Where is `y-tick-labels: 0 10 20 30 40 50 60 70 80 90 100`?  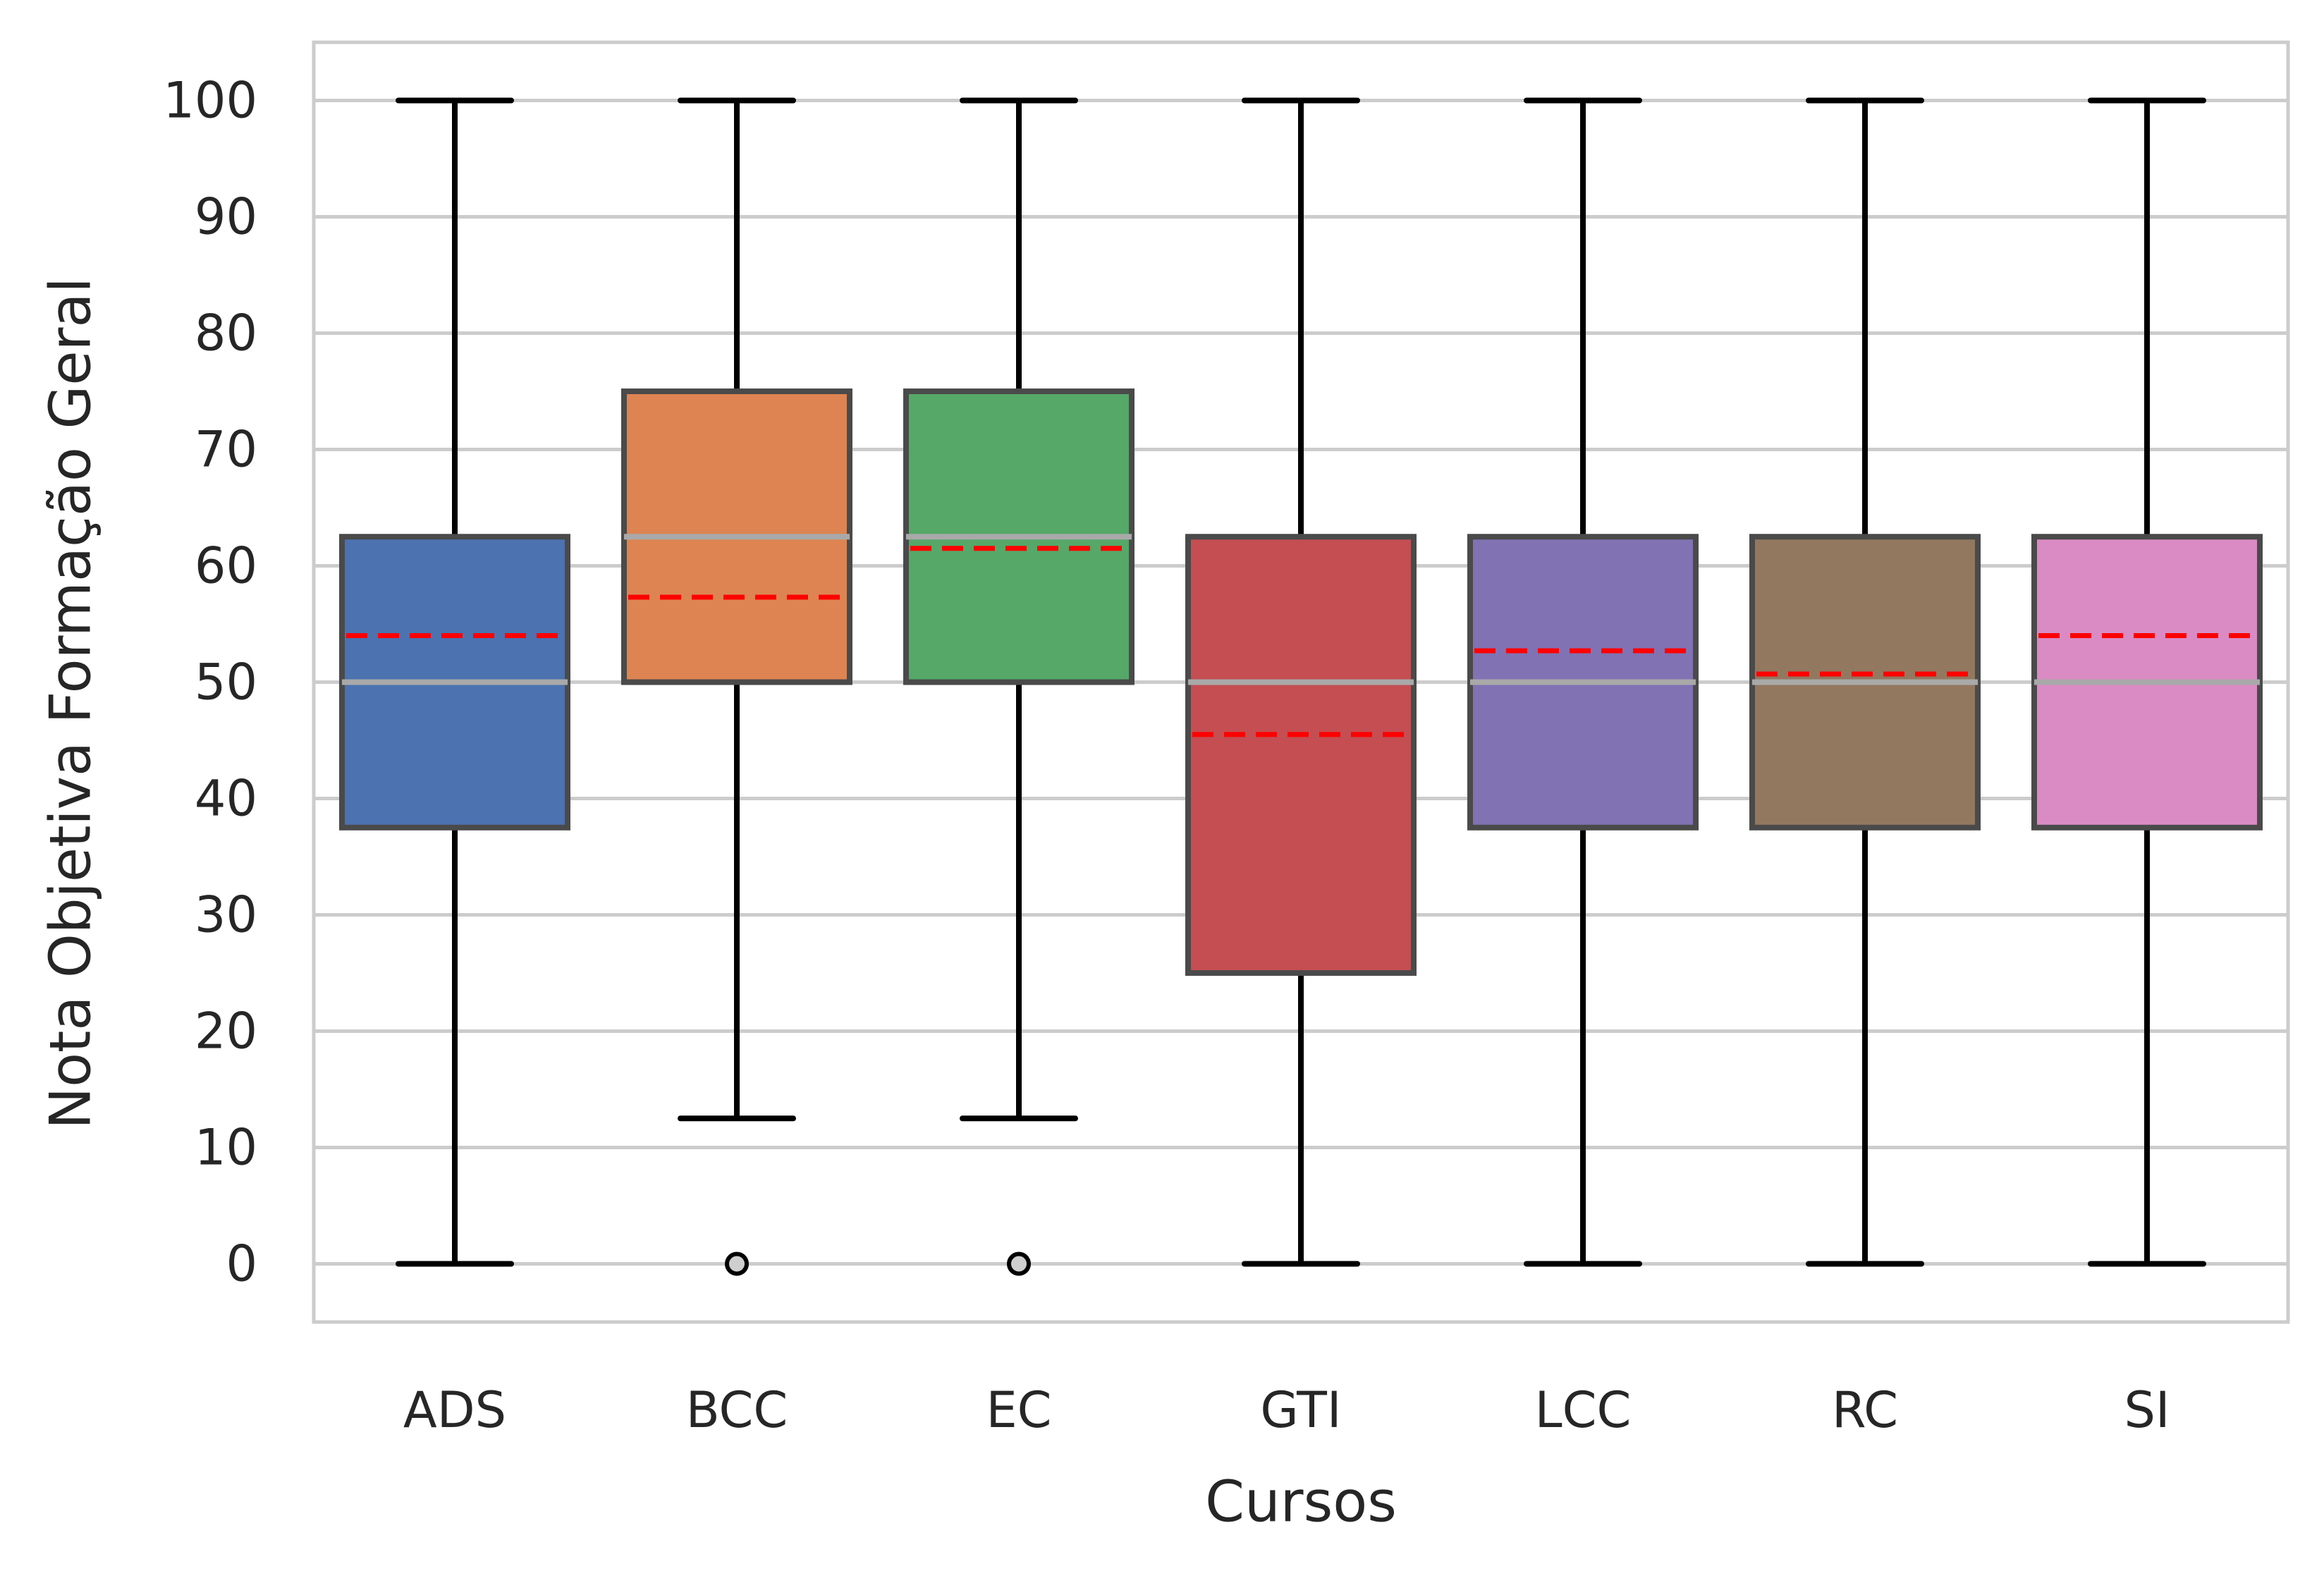
y-tick-labels: 0 10 20 30 40 50 60 70 80 90 100 is located at coordinates (210, 682).